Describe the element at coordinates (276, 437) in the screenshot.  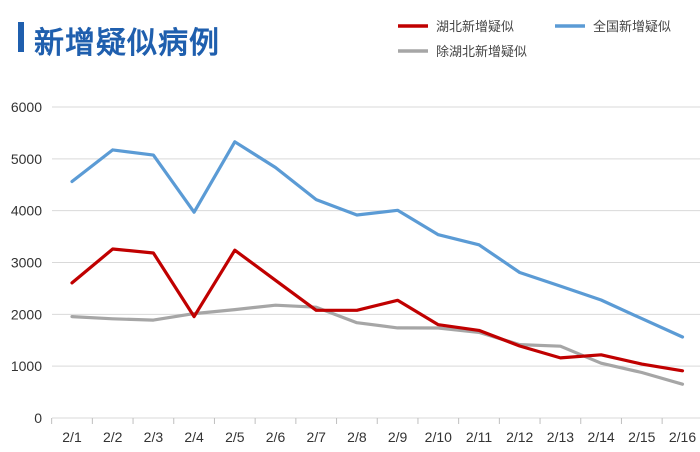
I see `x-tick-label: 2/6` at that location.